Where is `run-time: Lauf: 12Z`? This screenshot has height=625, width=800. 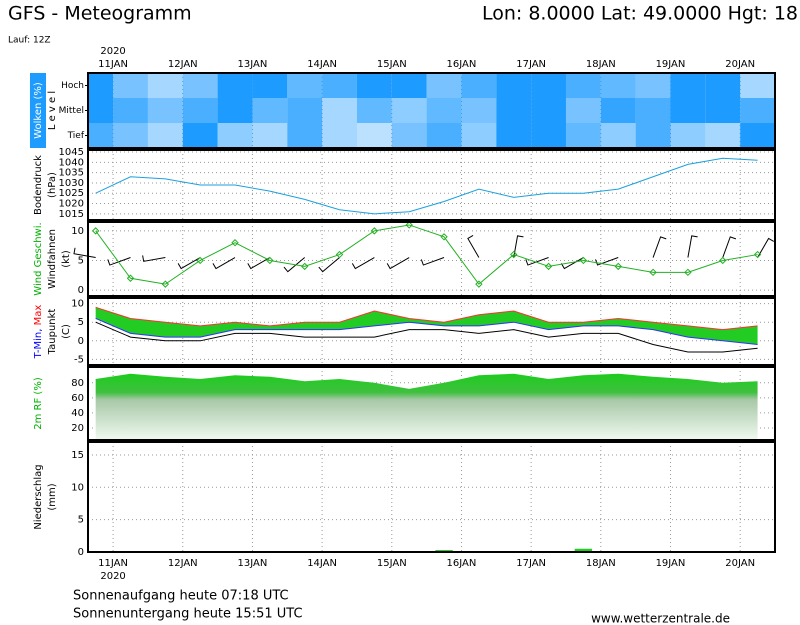 run-time: Lauf: 12Z is located at coordinates (29, 41).